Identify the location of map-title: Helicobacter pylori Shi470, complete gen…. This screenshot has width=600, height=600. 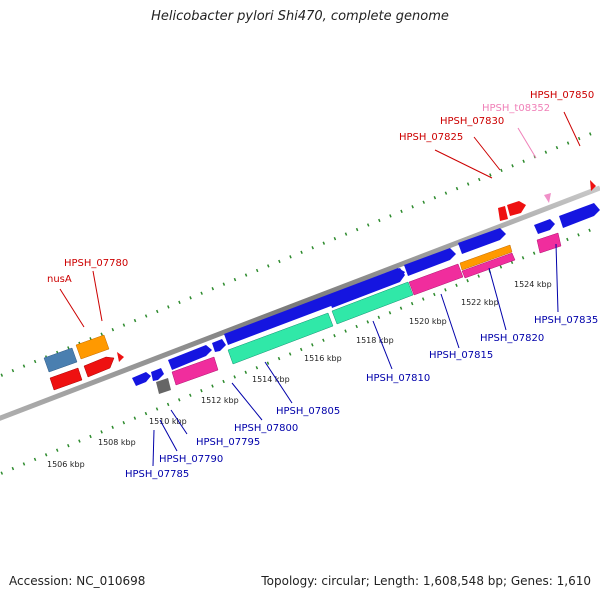
(300, 16).